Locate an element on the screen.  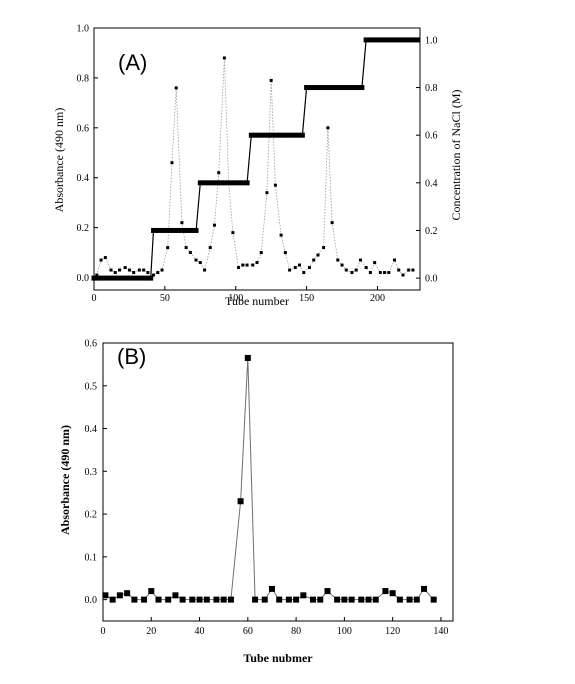
chart-a-y-tick-label: 0.4 is located at coordinates (83, 178).